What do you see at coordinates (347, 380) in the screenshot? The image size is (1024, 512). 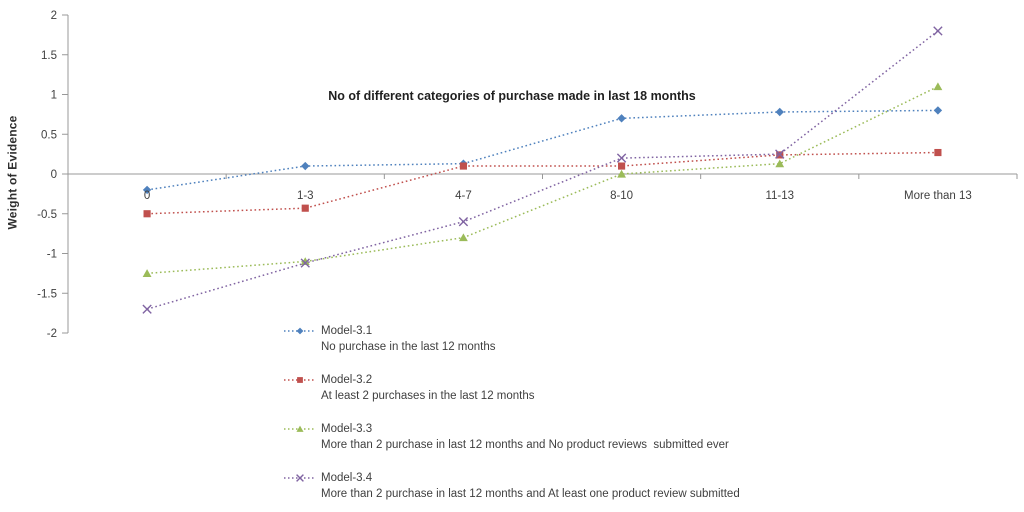 I see `legend-series-name: Model-3.2` at bounding box center [347, 380].